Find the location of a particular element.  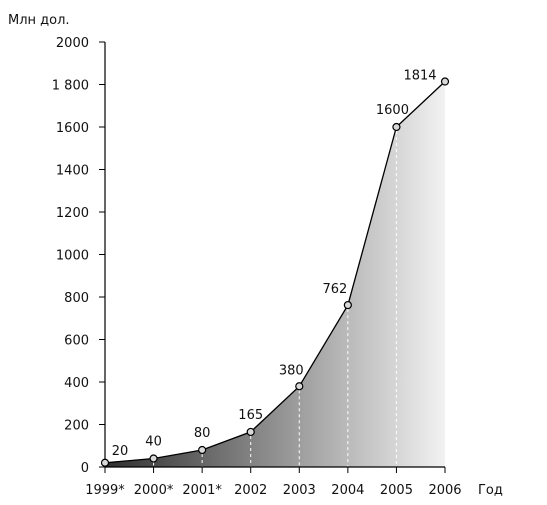

x-tick-label: 2006 is located at coordinates (444, 490).